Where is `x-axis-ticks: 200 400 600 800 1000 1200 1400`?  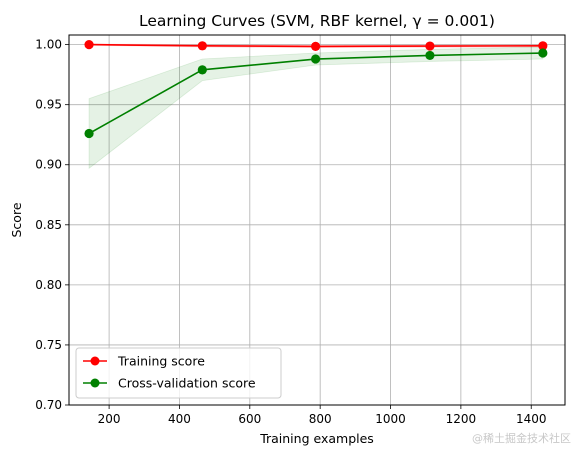 x-axis-ticks: 200 400 600 800 1000 1200 1400 is located at coordinates (322, 415).